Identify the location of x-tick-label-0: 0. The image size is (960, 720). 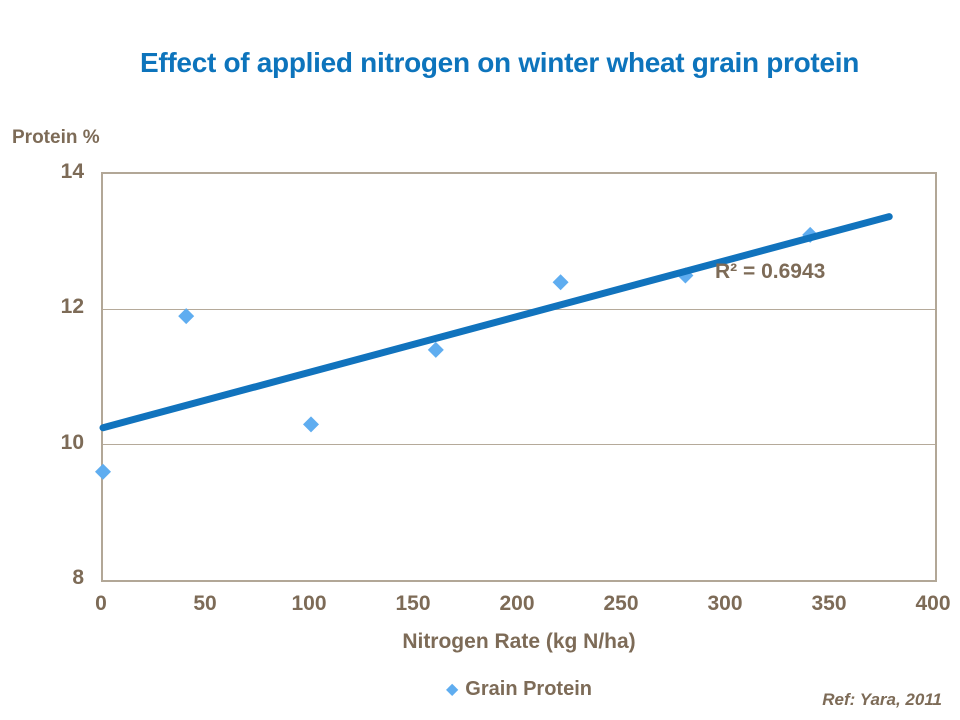
(101, 603).